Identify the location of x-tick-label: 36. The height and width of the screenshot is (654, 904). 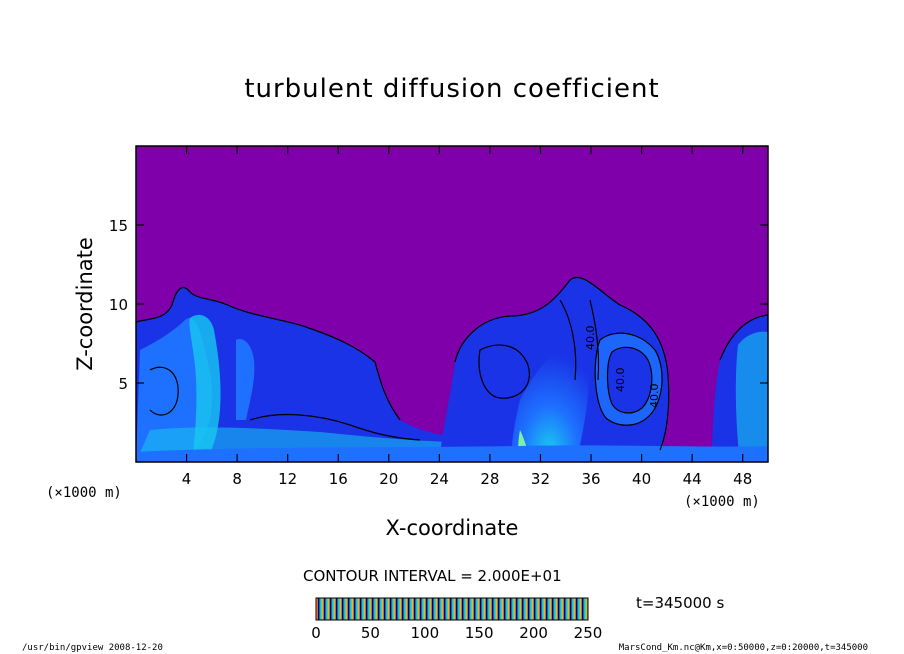
(590, 479).